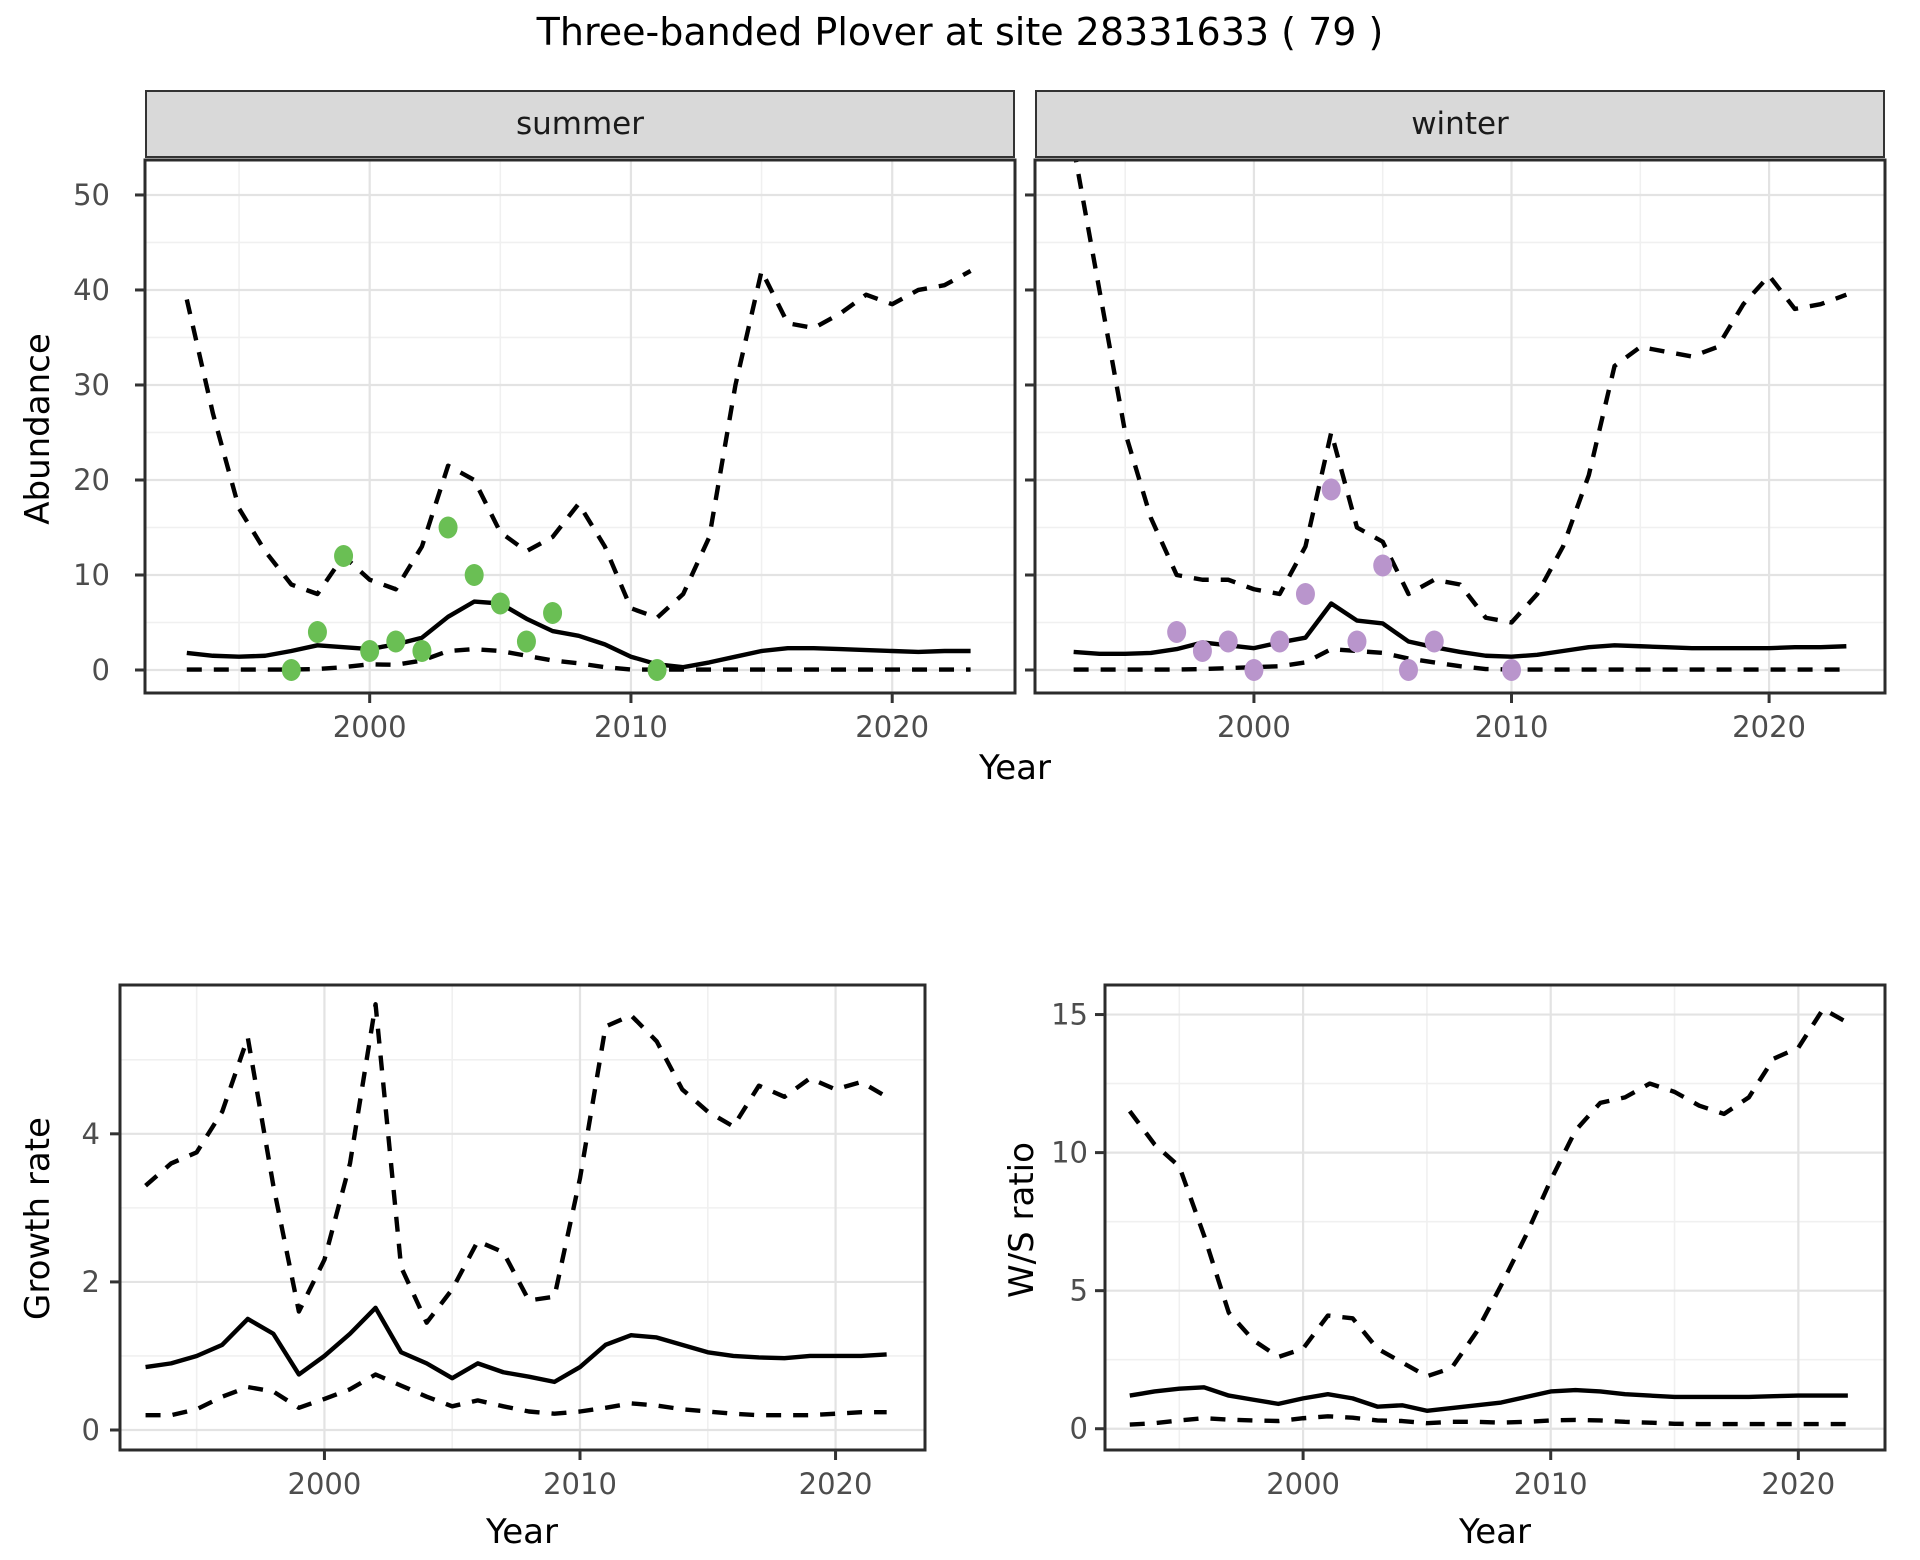 The width and height of the screenshot is (1920, 1560). Describe the element at coordinates (578, 659) in the screenshot. I see `abundance_summer-lower_ci-line` at that location.